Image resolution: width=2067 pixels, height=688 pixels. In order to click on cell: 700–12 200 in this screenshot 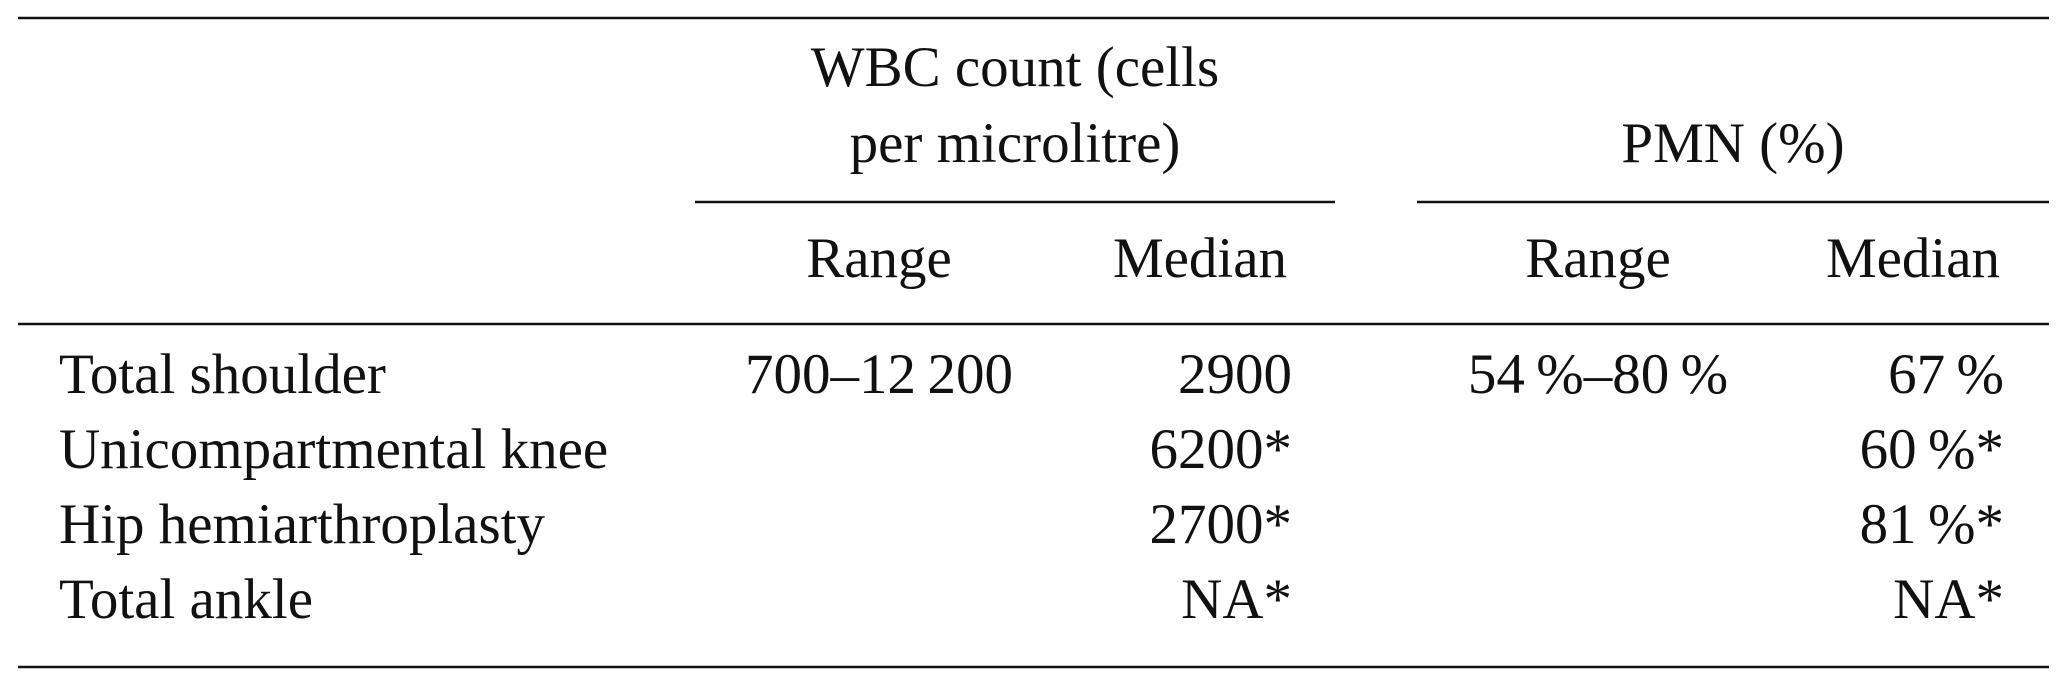, I will do `click(879, 374)`.